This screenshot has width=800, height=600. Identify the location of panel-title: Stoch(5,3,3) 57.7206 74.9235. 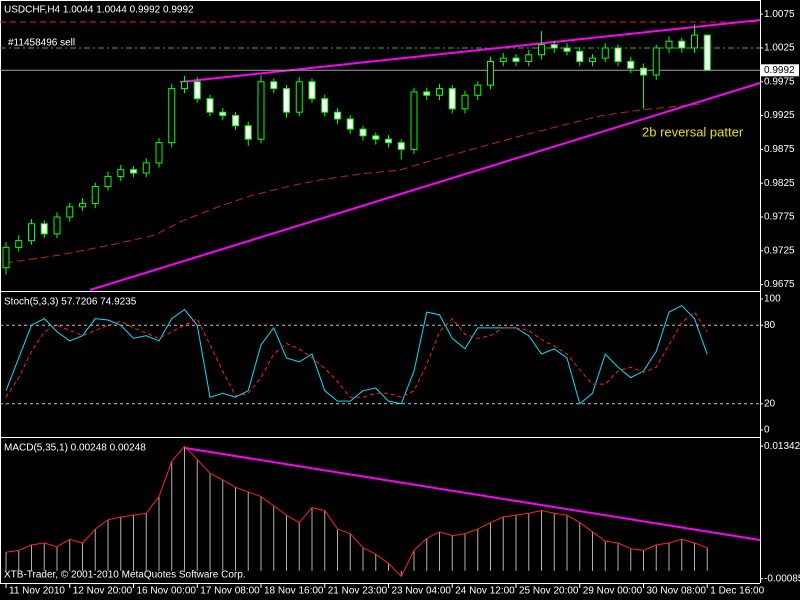
(70, 302).